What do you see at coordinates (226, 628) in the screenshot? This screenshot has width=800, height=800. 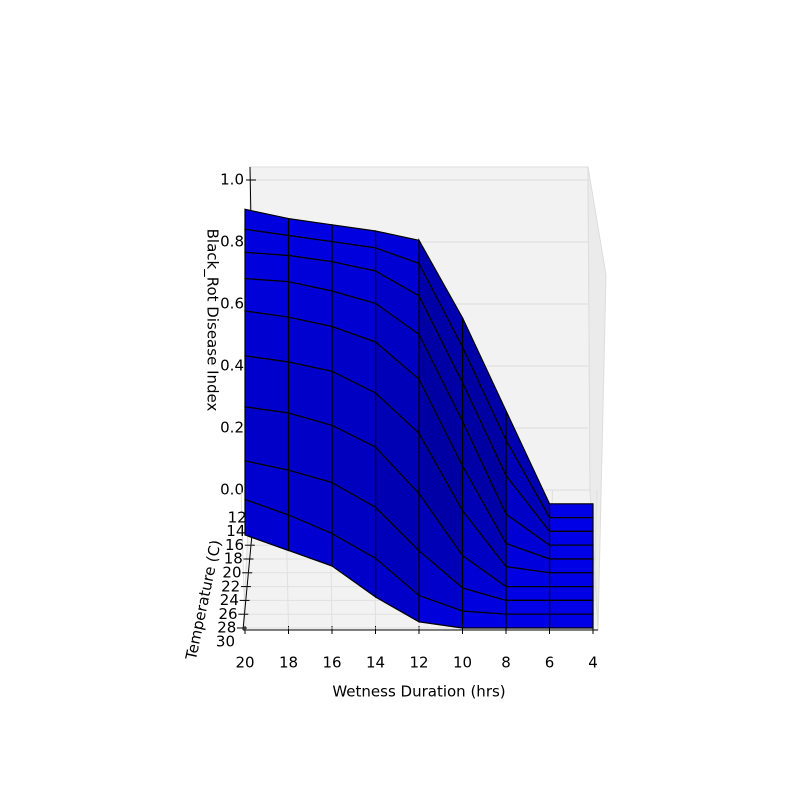 I see `y-tick-label: 28` at bounding box center [226, 628].